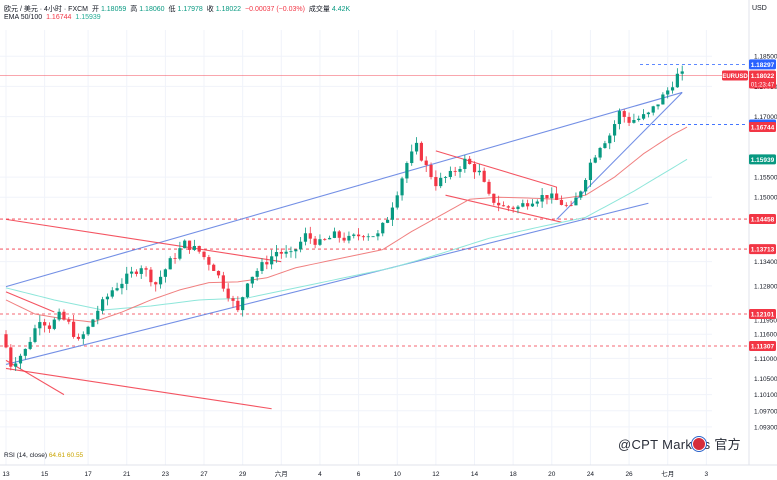 The height and width of the screenshot is (480, 777). Describe the element at coordinates (30, 302) in the screenshot. I see `red-left-diag` at that location.